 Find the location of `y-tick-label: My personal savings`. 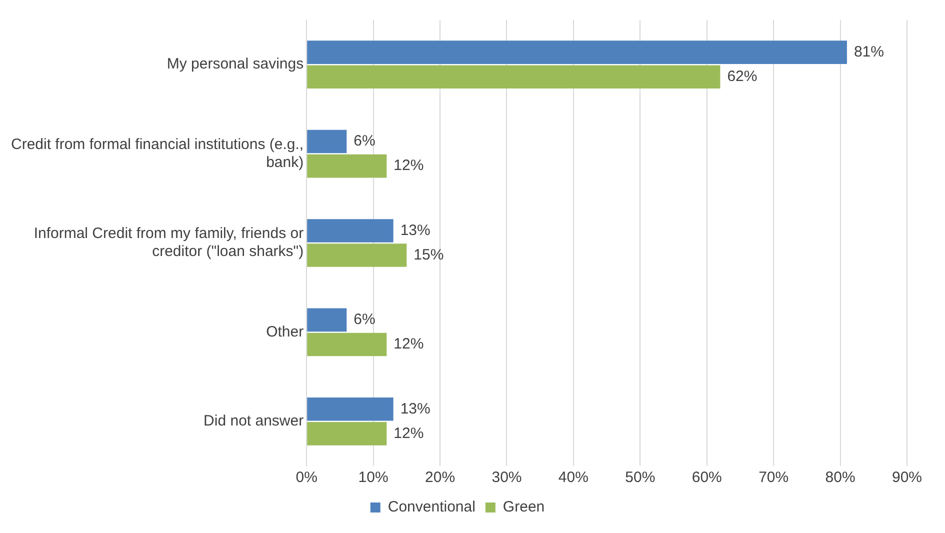

y-tick-label: My personal savings is located at coordinates (235, 64).